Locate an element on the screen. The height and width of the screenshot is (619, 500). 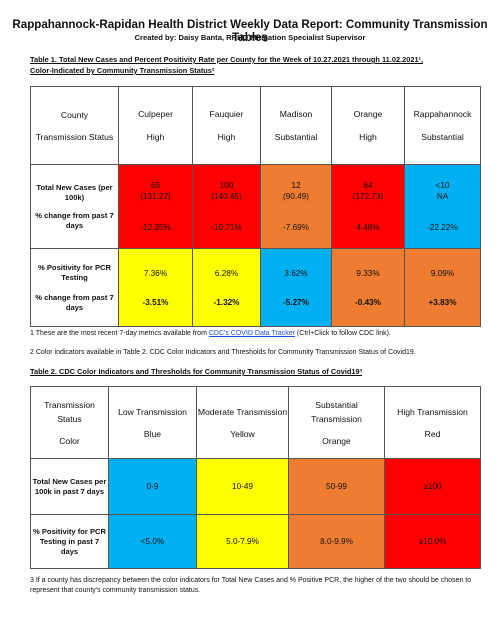
county-header-fauquier: Fauquier High is located at coordinates (226, 125).